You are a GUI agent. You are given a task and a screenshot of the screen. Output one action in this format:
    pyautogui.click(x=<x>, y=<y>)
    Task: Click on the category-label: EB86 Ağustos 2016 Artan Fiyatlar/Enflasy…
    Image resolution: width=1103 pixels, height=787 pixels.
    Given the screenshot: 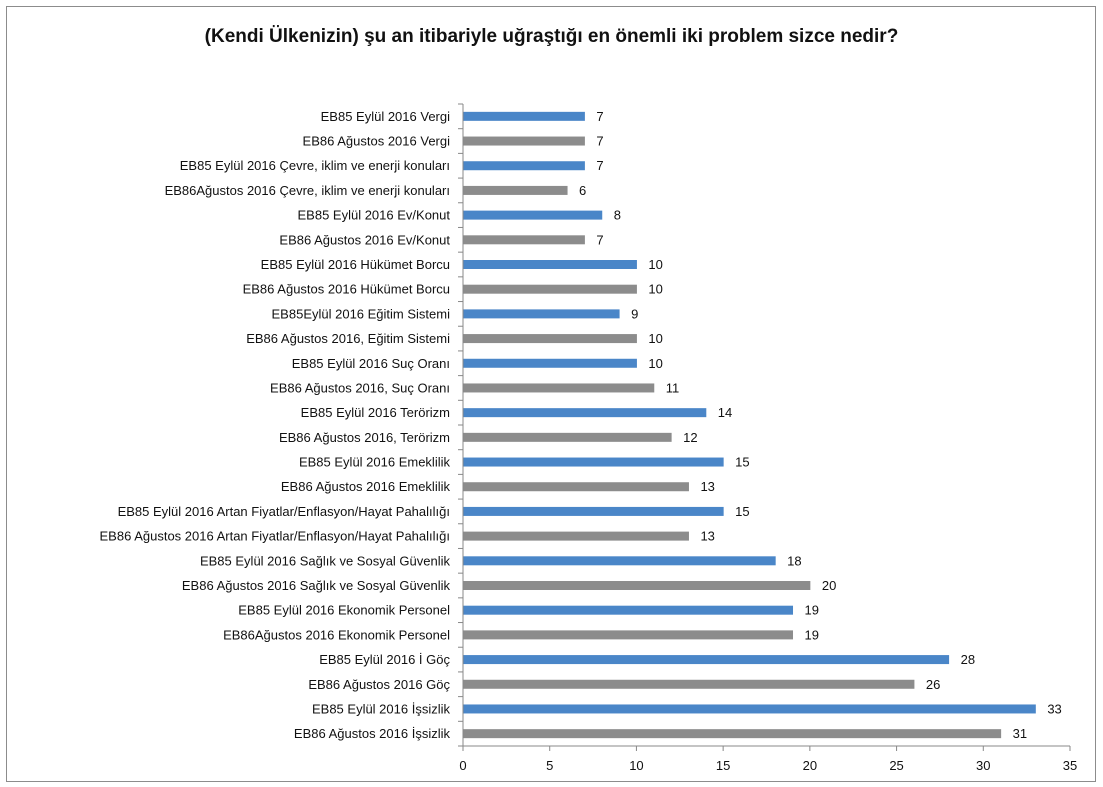 What is the action you would take?
    pyautogui.click(x=275, y=536)
    